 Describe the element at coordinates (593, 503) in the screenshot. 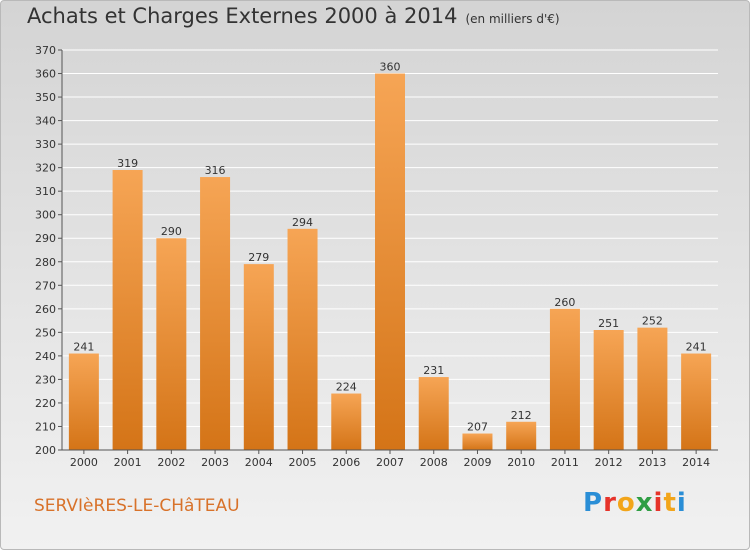

I see `logo-letter: P` at that location.